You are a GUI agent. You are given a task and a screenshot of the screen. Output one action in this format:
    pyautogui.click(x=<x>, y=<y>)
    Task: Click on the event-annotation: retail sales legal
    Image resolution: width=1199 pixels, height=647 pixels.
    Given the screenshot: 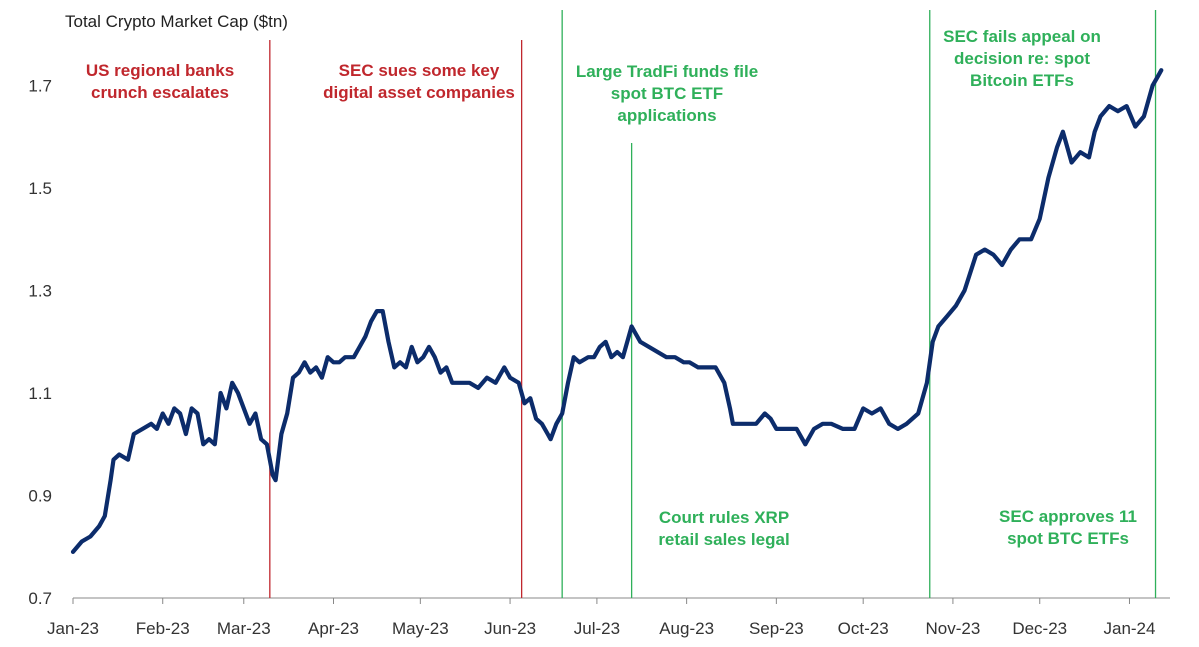 What is the action you would take?
    pyautogui.click(x=723, y=539)
    